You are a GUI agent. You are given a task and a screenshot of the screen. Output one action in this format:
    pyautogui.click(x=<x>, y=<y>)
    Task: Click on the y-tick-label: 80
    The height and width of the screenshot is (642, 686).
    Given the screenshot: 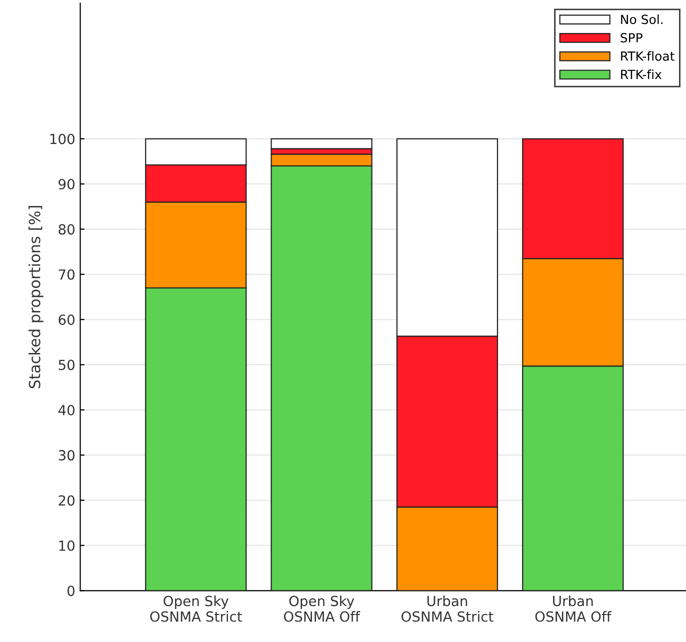 What is the action you would take?
    pyautogui.click(x=66, y=229)
    